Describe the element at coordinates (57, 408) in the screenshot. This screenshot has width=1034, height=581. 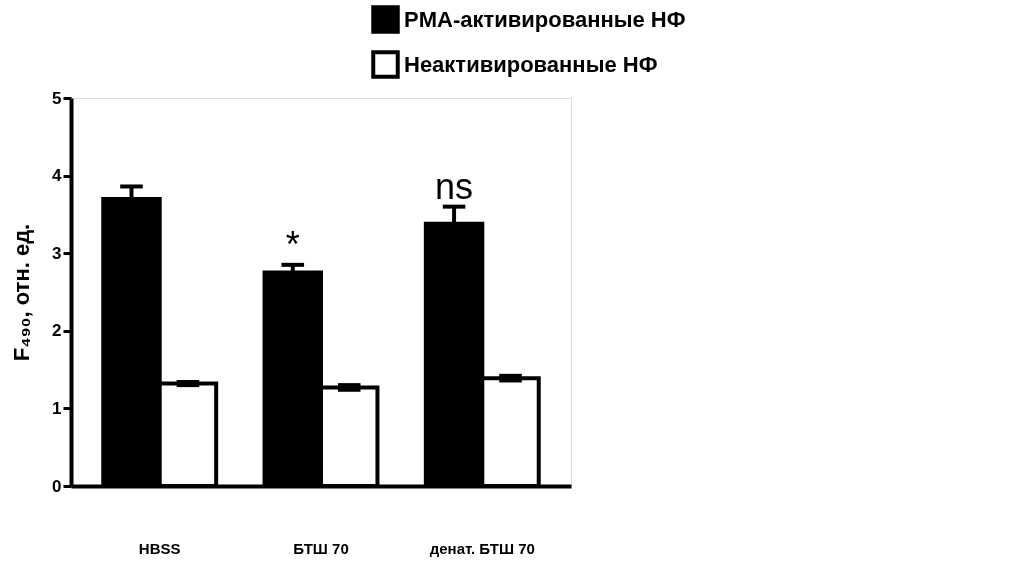
I see `y-tick-label: 1` at that location.